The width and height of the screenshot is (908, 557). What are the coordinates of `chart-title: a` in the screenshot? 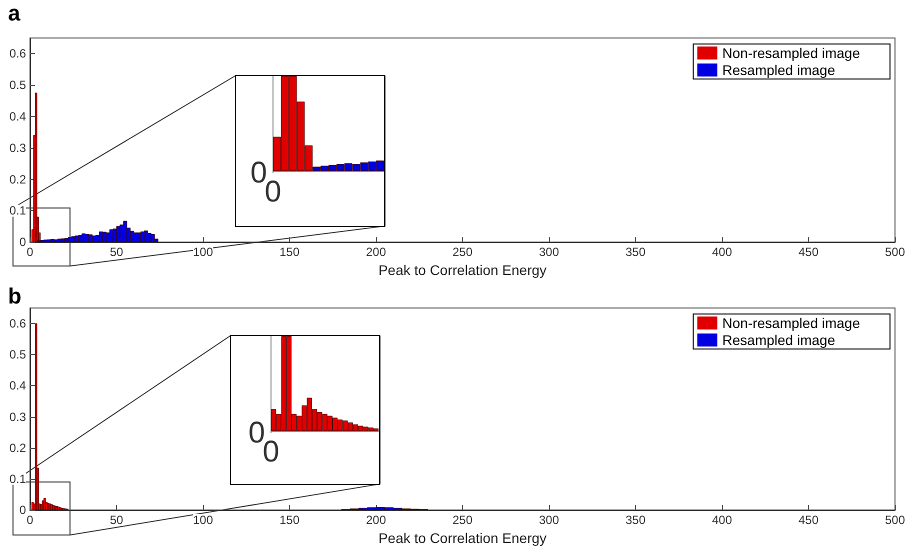 It's located at (14, 13).